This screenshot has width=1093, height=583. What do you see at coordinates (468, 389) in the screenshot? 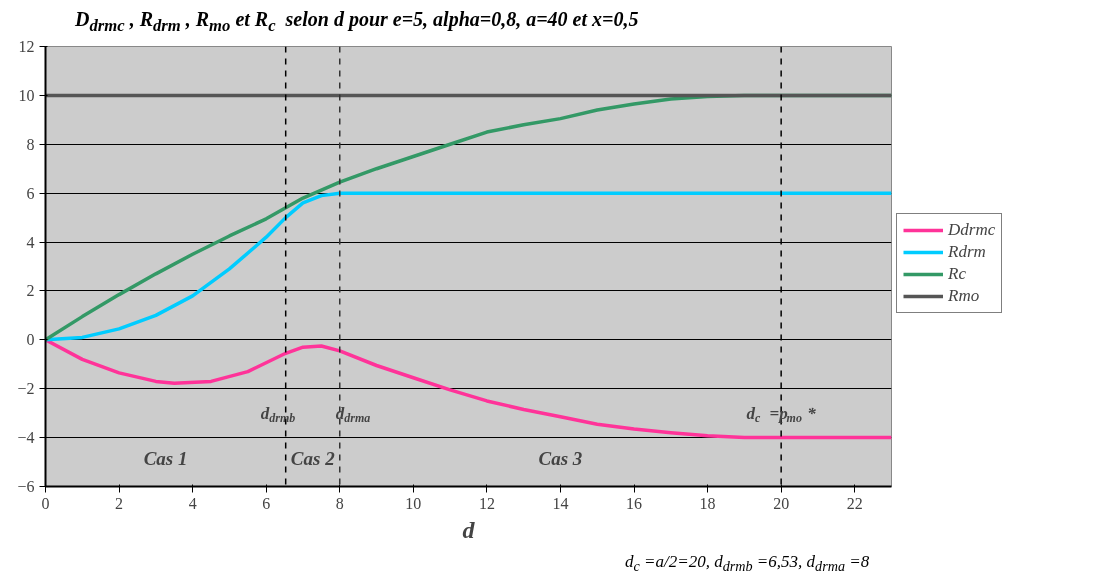
I see `line-series` at bounding box center [468, 389].